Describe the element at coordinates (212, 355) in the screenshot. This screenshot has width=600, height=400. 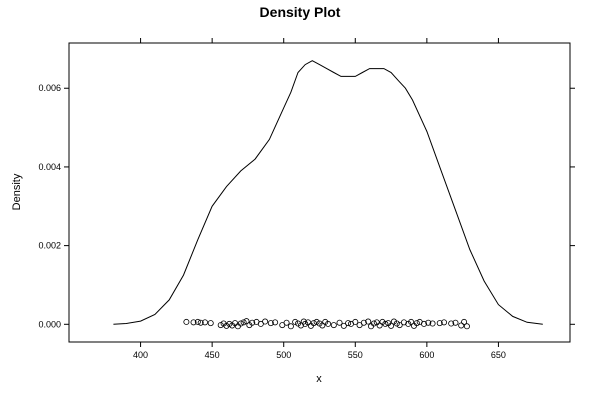
I see `x-tick-label: 450` at that location.